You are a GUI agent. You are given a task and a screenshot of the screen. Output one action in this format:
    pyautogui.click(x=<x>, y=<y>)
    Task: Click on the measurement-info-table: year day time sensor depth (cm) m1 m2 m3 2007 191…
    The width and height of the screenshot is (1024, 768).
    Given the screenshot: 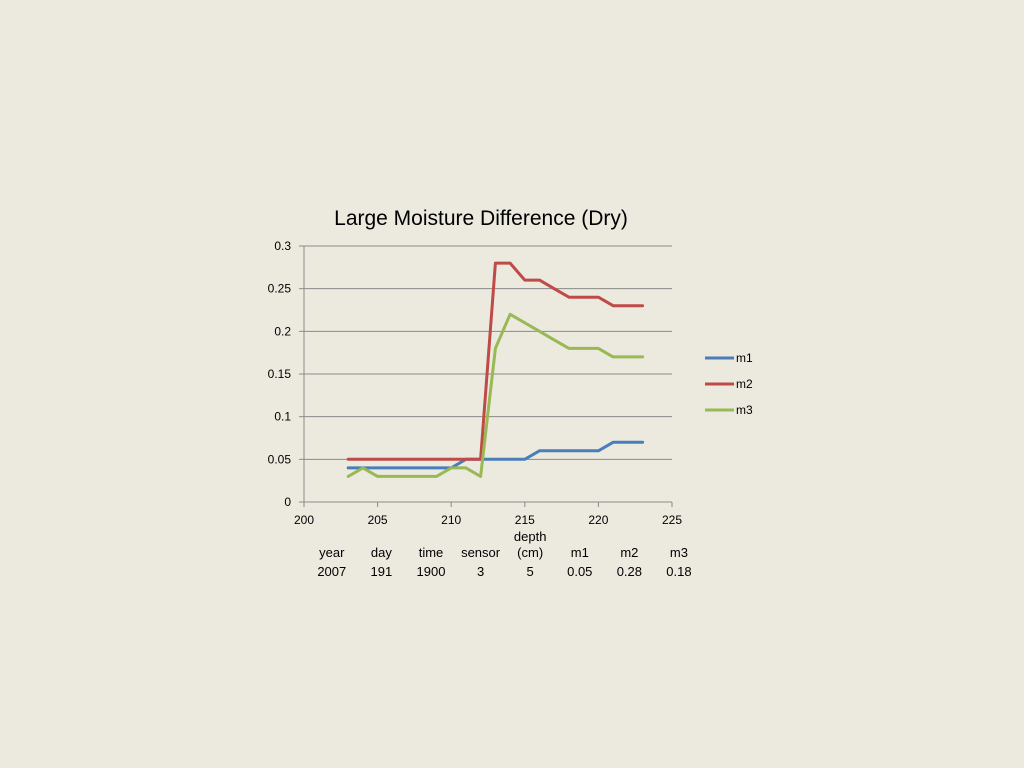 What is the action you would take?
    pyautogui.click(x=505, y=556)
    